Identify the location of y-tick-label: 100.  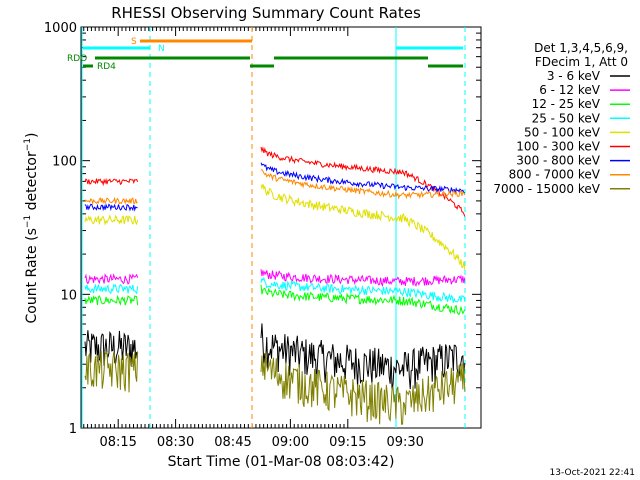
(64, 162).